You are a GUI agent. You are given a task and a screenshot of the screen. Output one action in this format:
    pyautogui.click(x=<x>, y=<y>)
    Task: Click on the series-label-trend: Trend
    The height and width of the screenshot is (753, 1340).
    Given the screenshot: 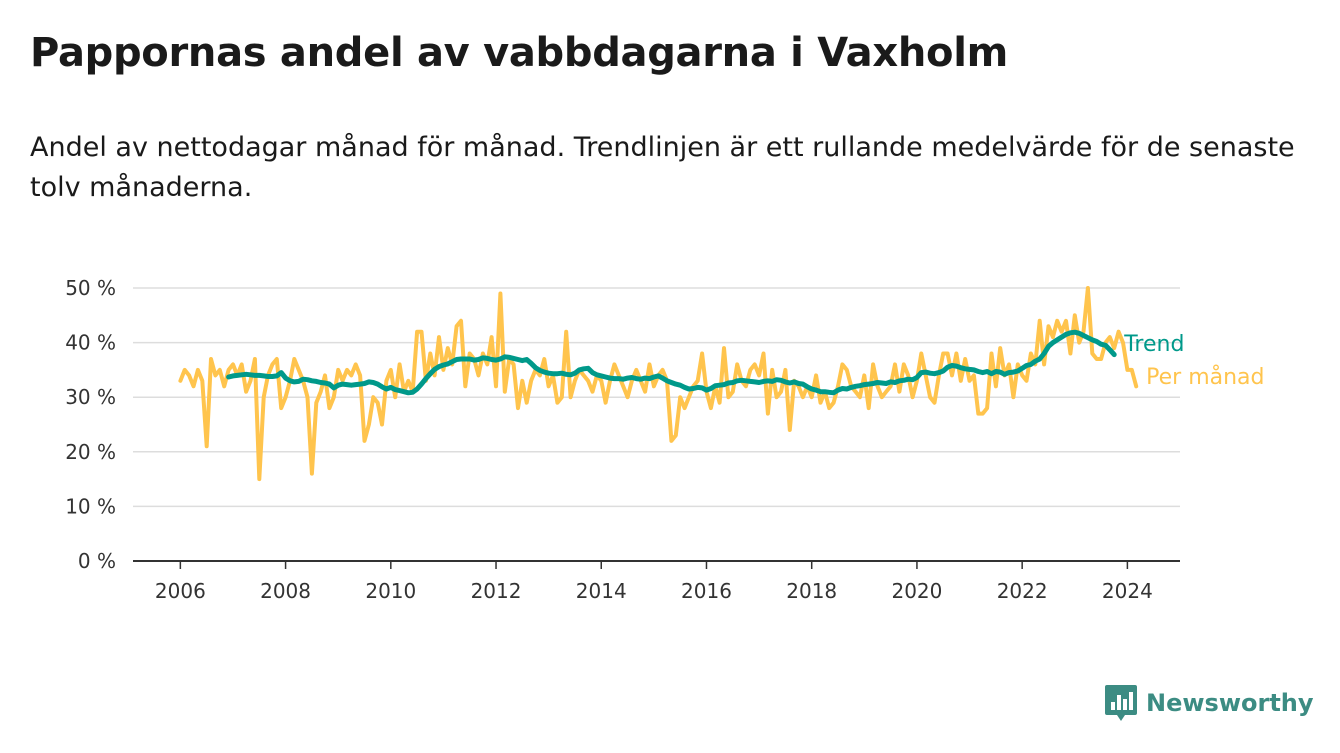 What is the action you would take?
    pyautogui.click(x=1153, y=344)
    